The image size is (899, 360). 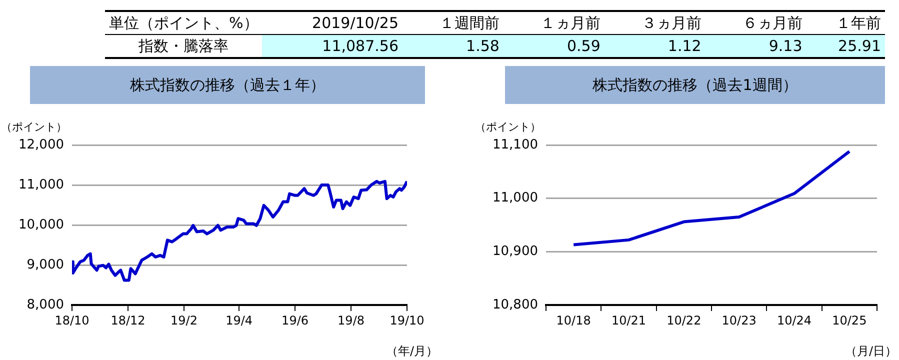 What do you see at coordinates (239, 320) in the screenshot?
I see `x-tick-label: 19/4` at bounding box center [239, 320].